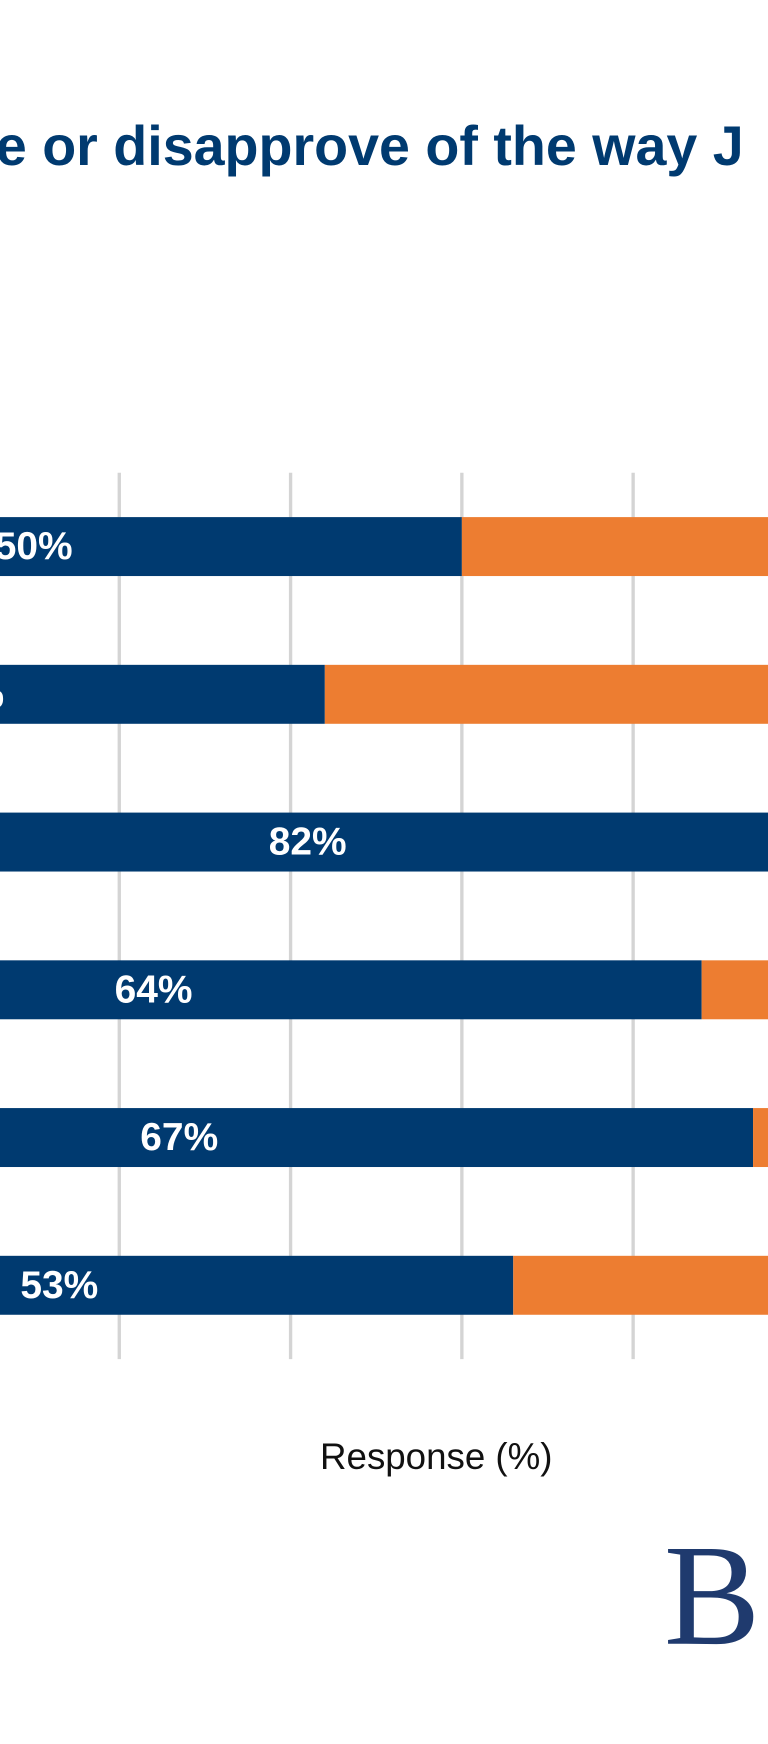  I want to click on value-label: 64%, so click(154, 989).